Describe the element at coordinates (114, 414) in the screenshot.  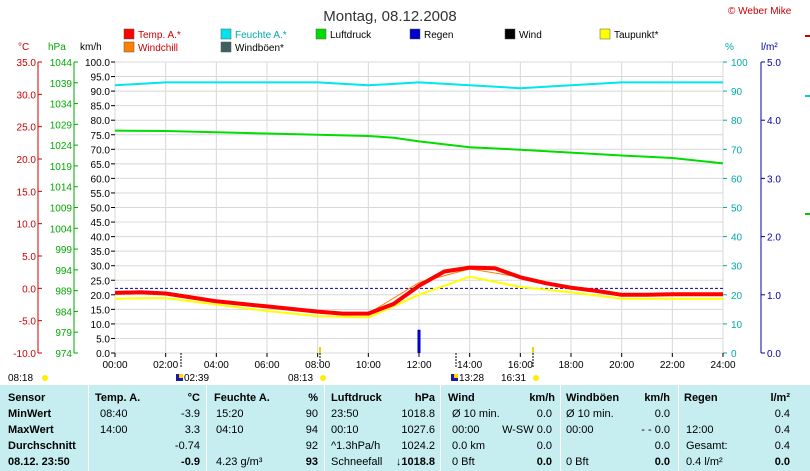
I see `stats-temp-time: 08:40` at that location.